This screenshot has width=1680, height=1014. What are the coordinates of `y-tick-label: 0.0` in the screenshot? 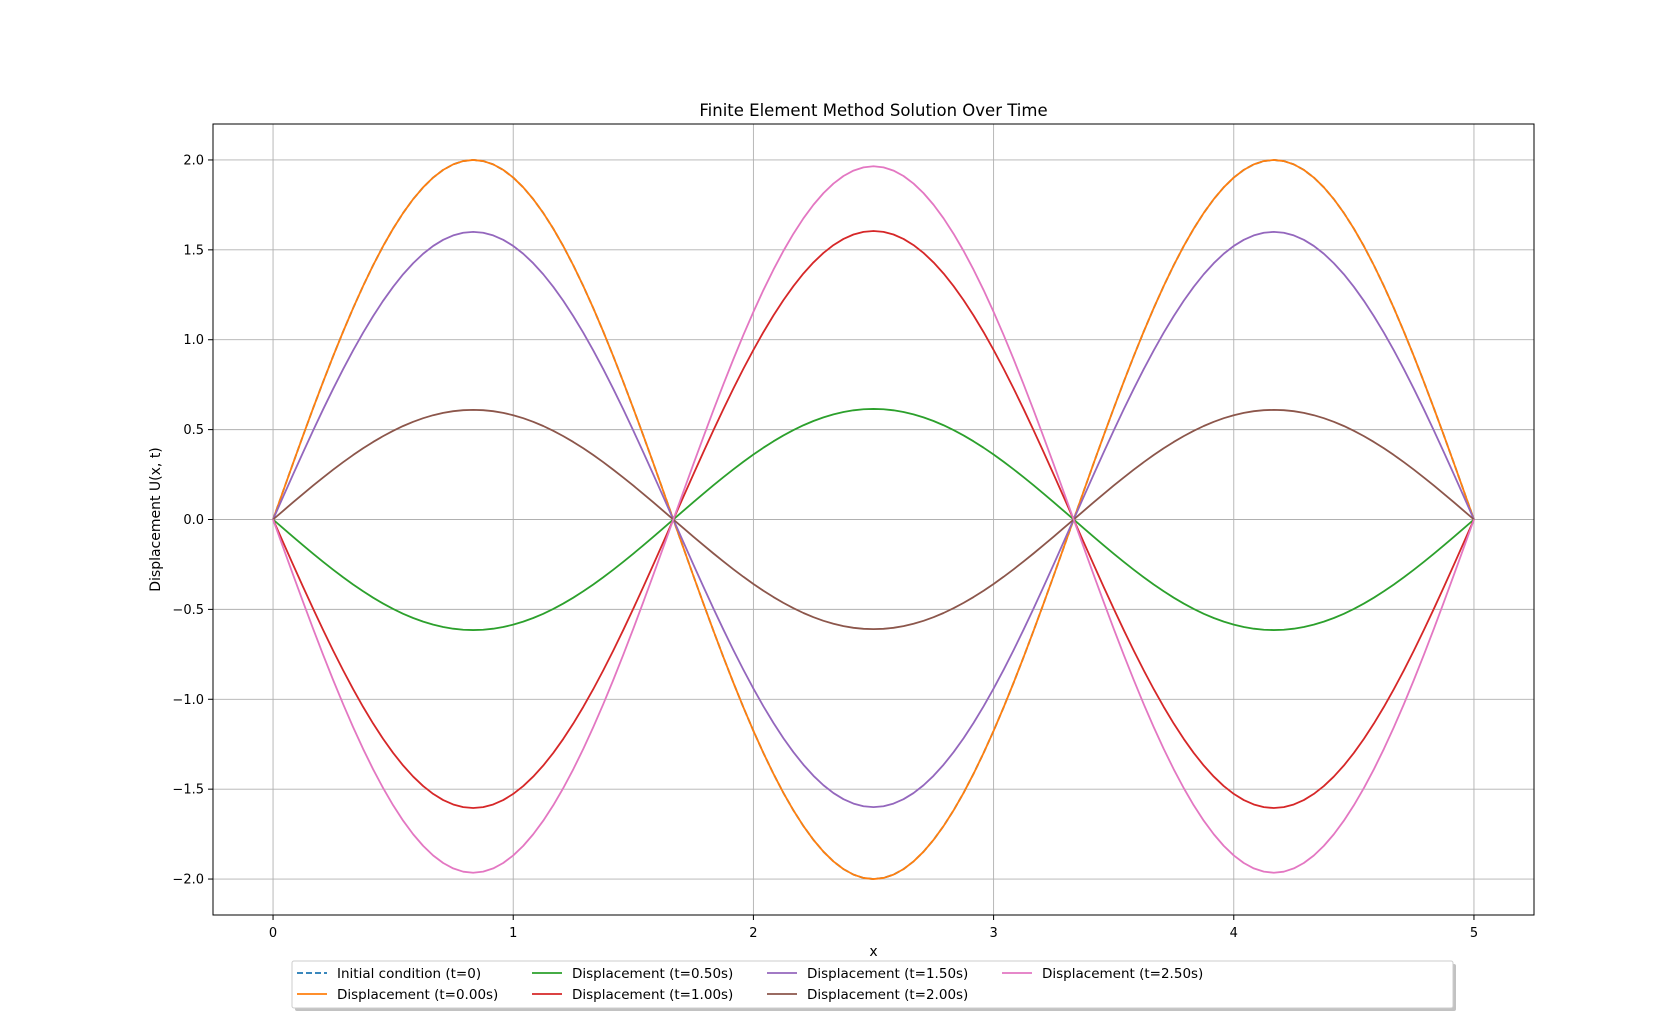 It's located at (193, 520).